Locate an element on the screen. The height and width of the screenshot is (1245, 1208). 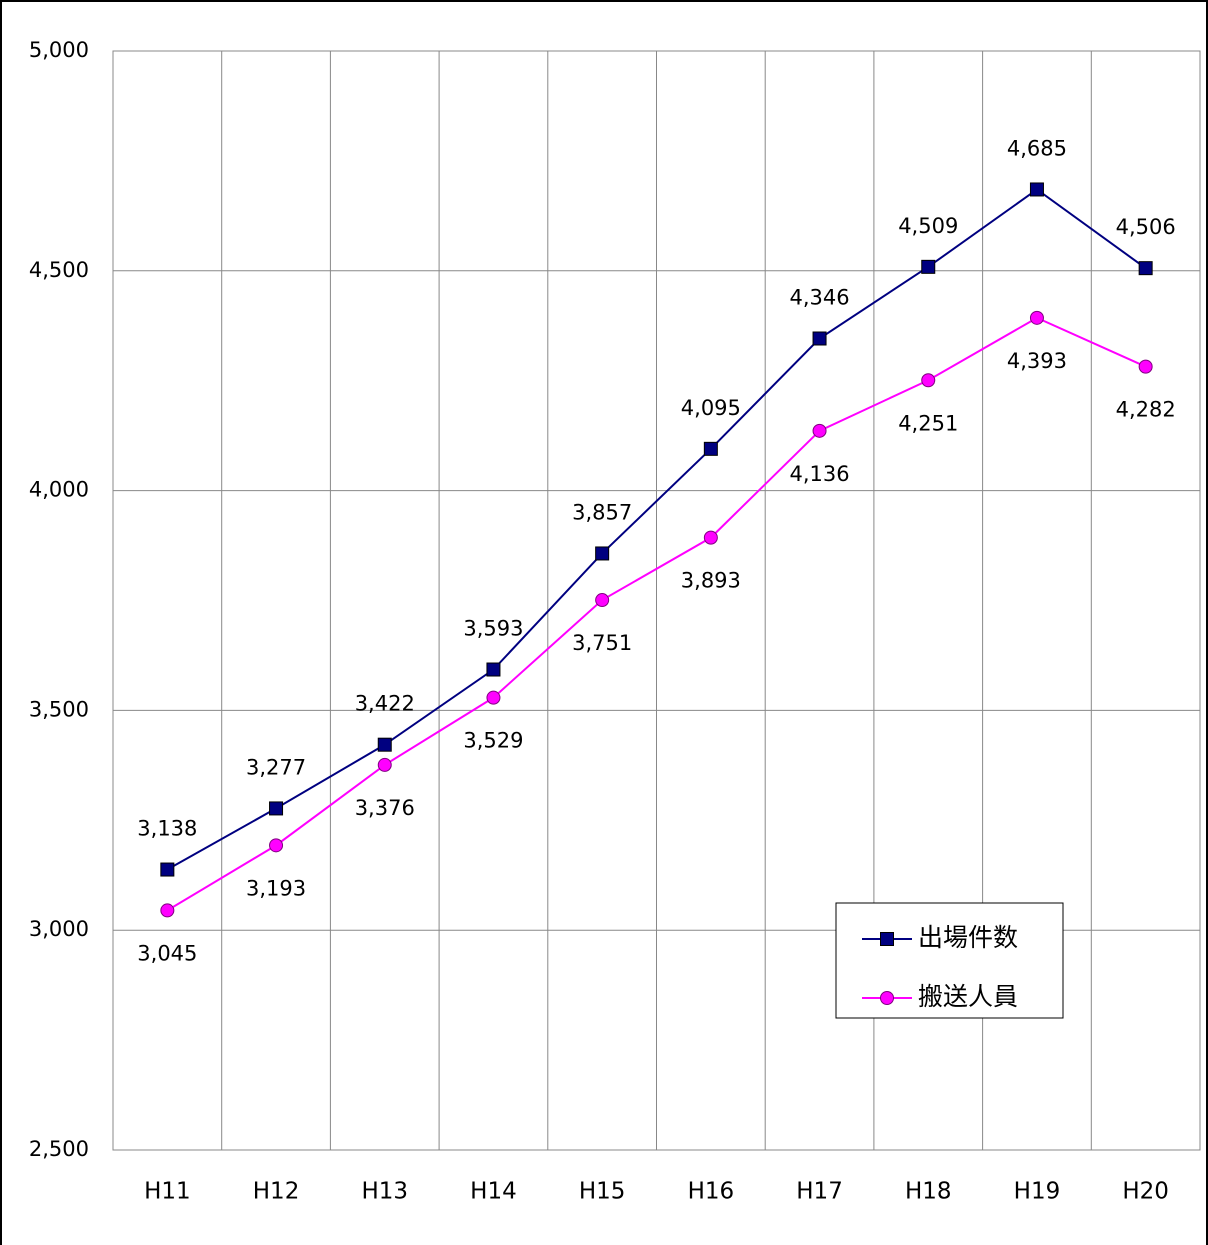
data-label: 4,509 is located at coordinates (928, 226).